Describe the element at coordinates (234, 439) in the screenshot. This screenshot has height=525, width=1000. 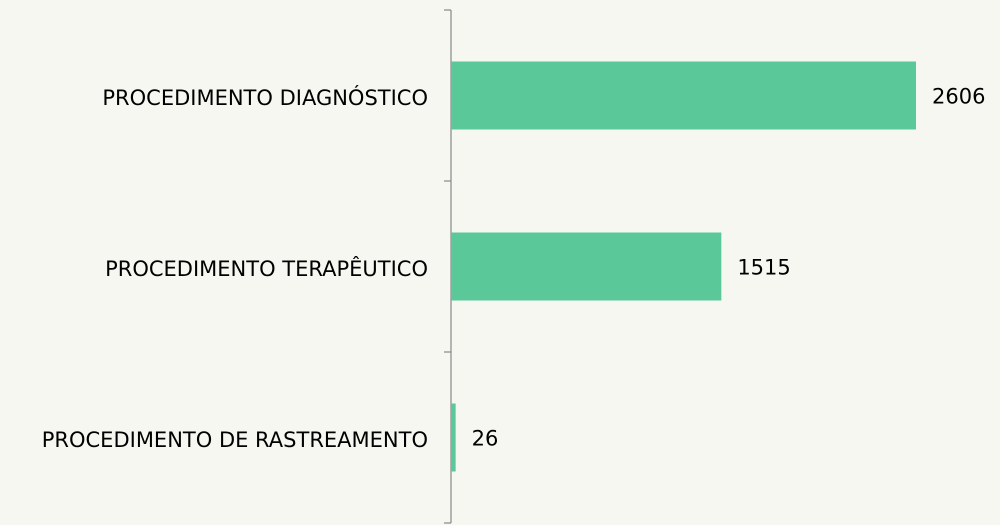
I see `category-label: PROCEDIMENTO DE RASTREAMENTO` at that location.